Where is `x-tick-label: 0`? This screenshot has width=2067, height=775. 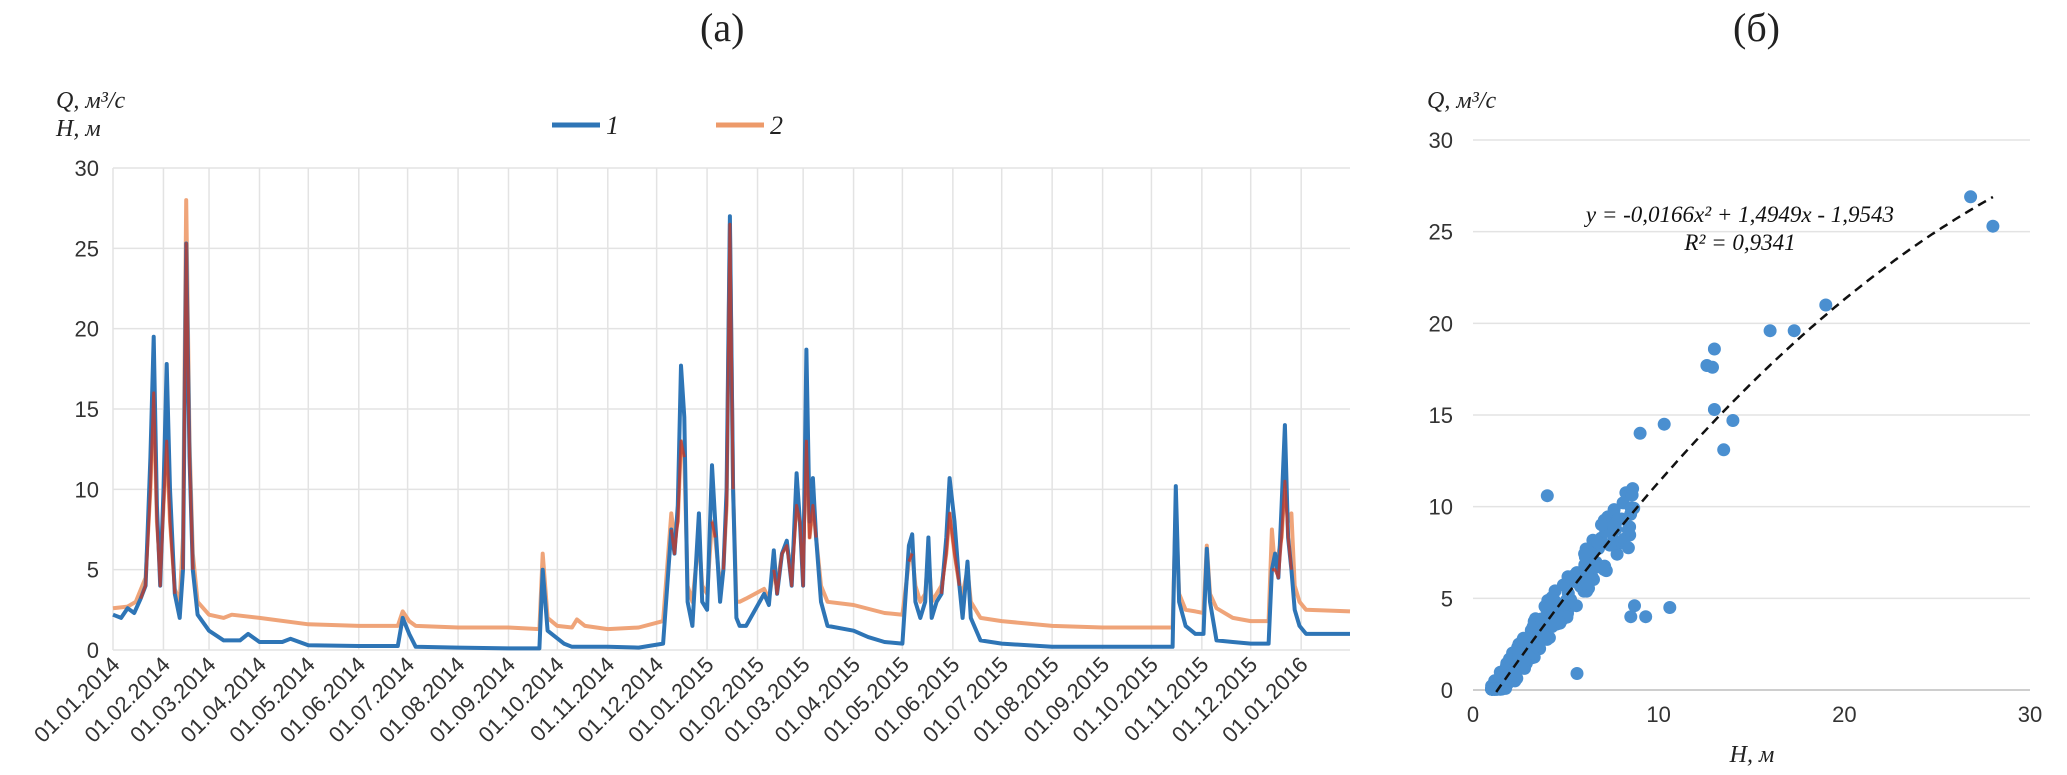
x-tick-label: 0 is located at coordinates (1473, 714).